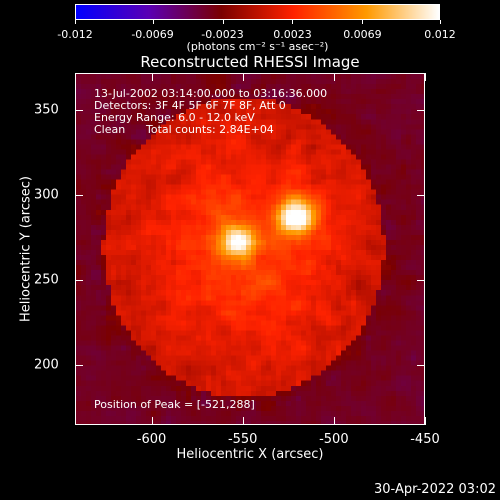  I want to click on annotation-peak-position: Position of Peak = [-521,288], so click(174, 404).